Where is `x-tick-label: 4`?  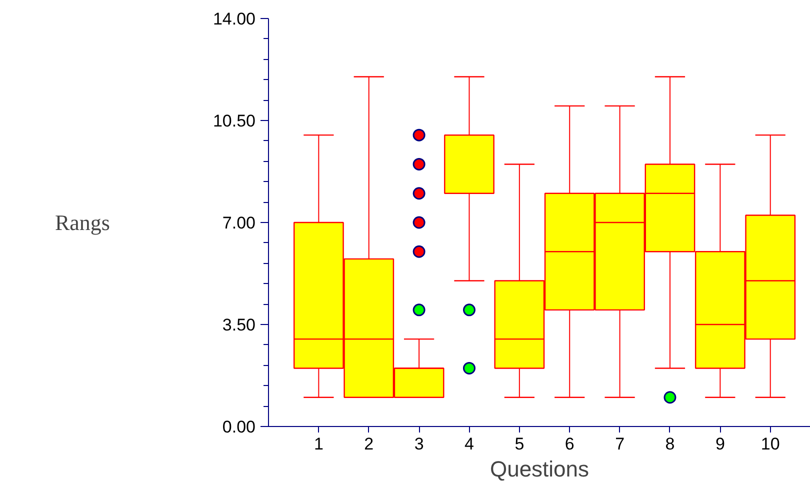
x-tick-label: 4 is located at coordinates (469, 444).